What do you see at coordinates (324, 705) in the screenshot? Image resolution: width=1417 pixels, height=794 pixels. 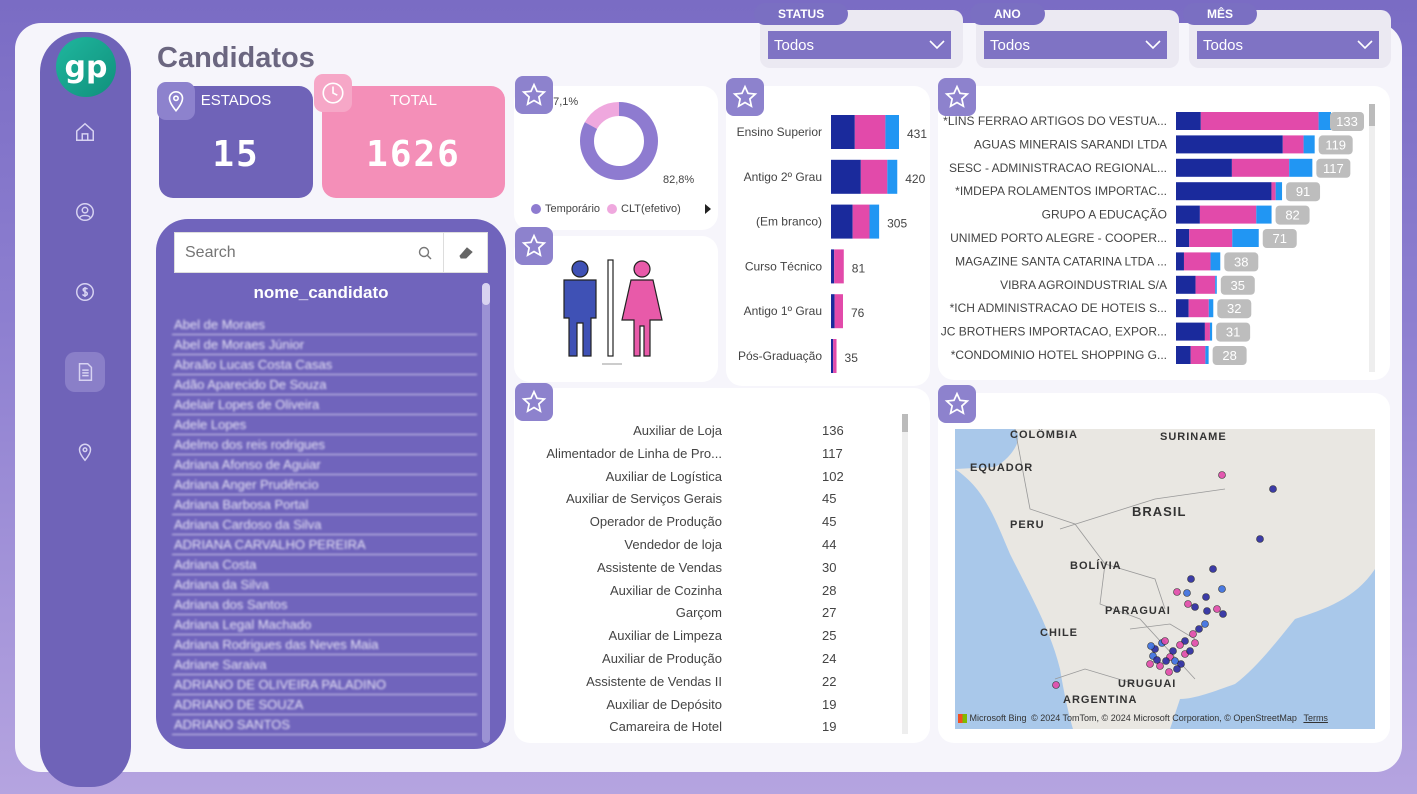 I see `list-item: ADRIANO DE SOUZA` at bounding box center [324, 705].